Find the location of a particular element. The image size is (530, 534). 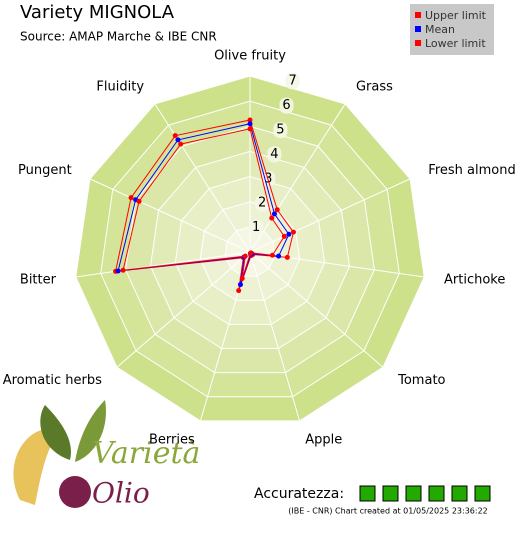

legend-box is located at coordinates (452, 29).